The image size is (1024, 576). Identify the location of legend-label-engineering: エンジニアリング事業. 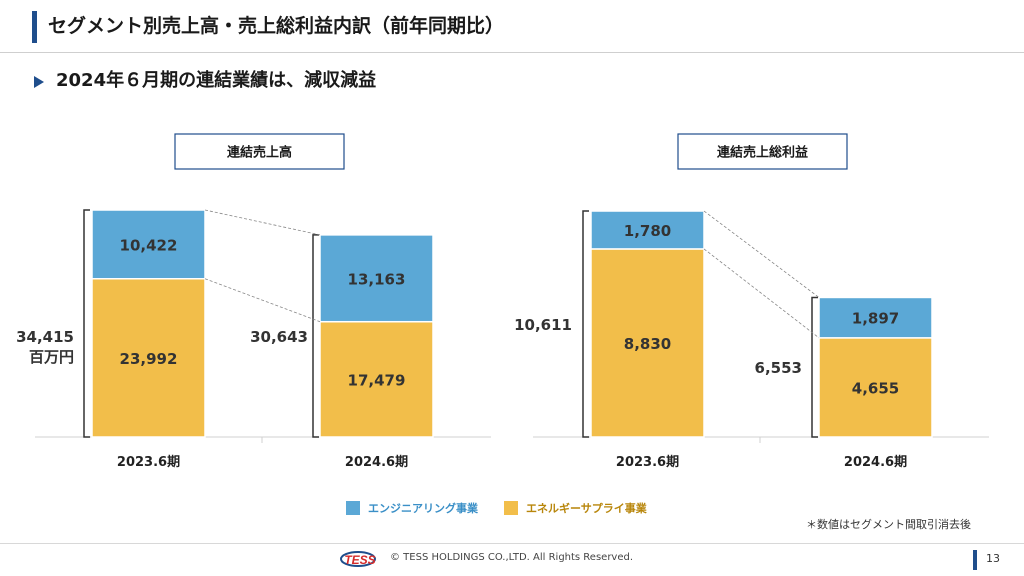
(423, 508).